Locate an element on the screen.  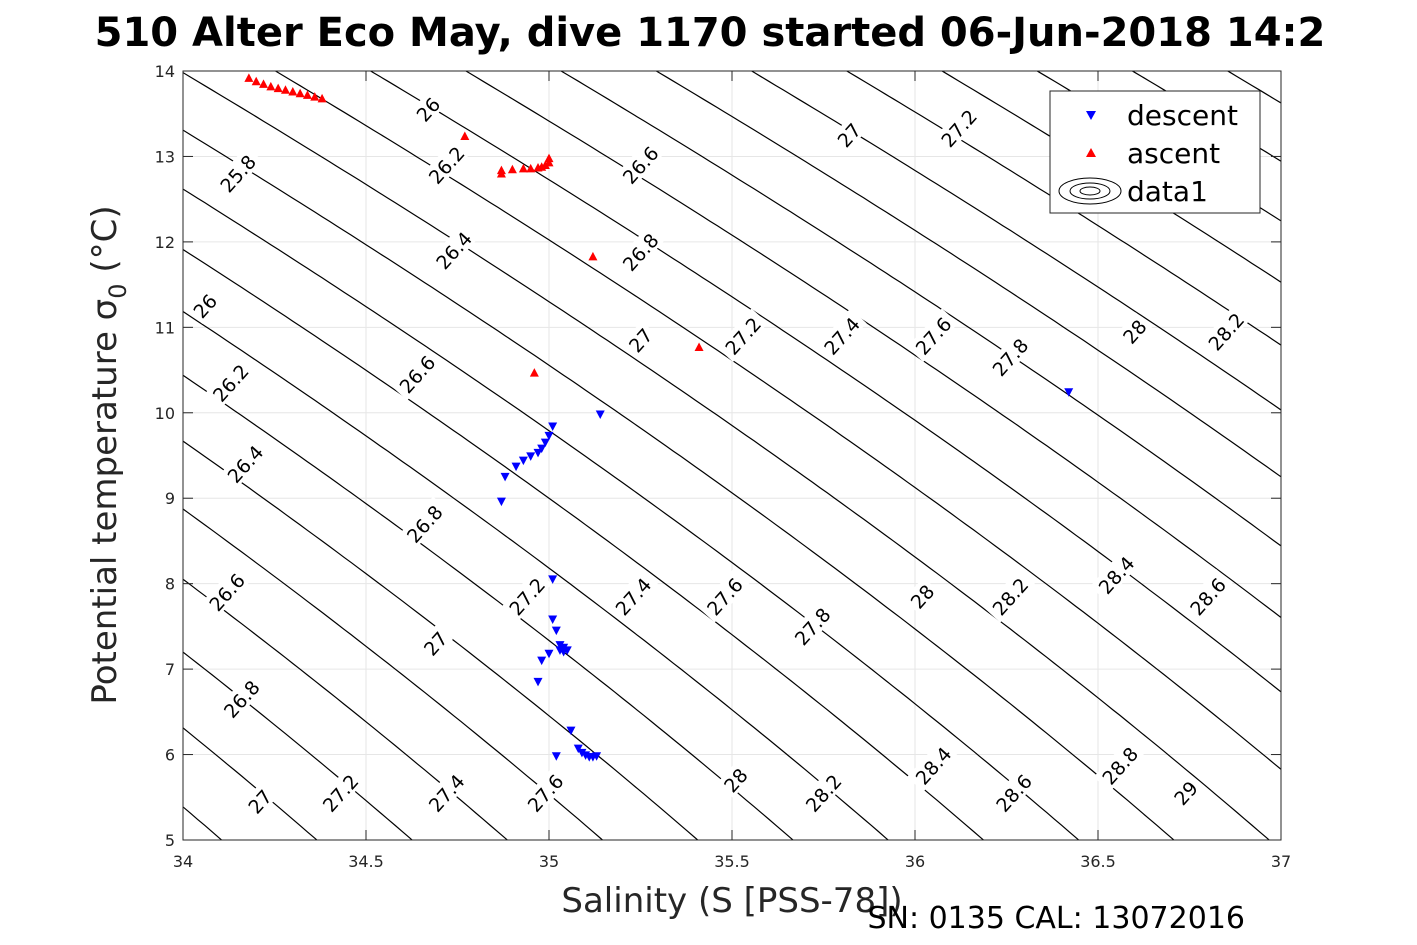
x-tick-label: 37 is located at coordinates (1281, 861).